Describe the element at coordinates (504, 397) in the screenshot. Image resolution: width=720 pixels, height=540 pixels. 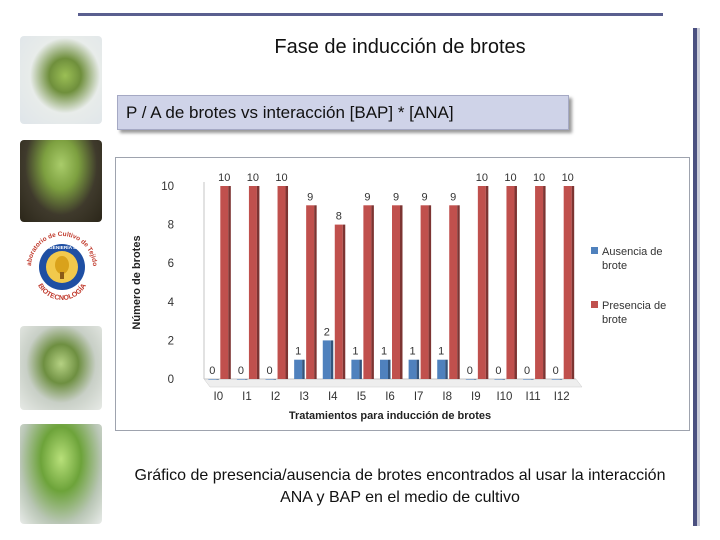
I see `x-tick-label: I10` at that location.